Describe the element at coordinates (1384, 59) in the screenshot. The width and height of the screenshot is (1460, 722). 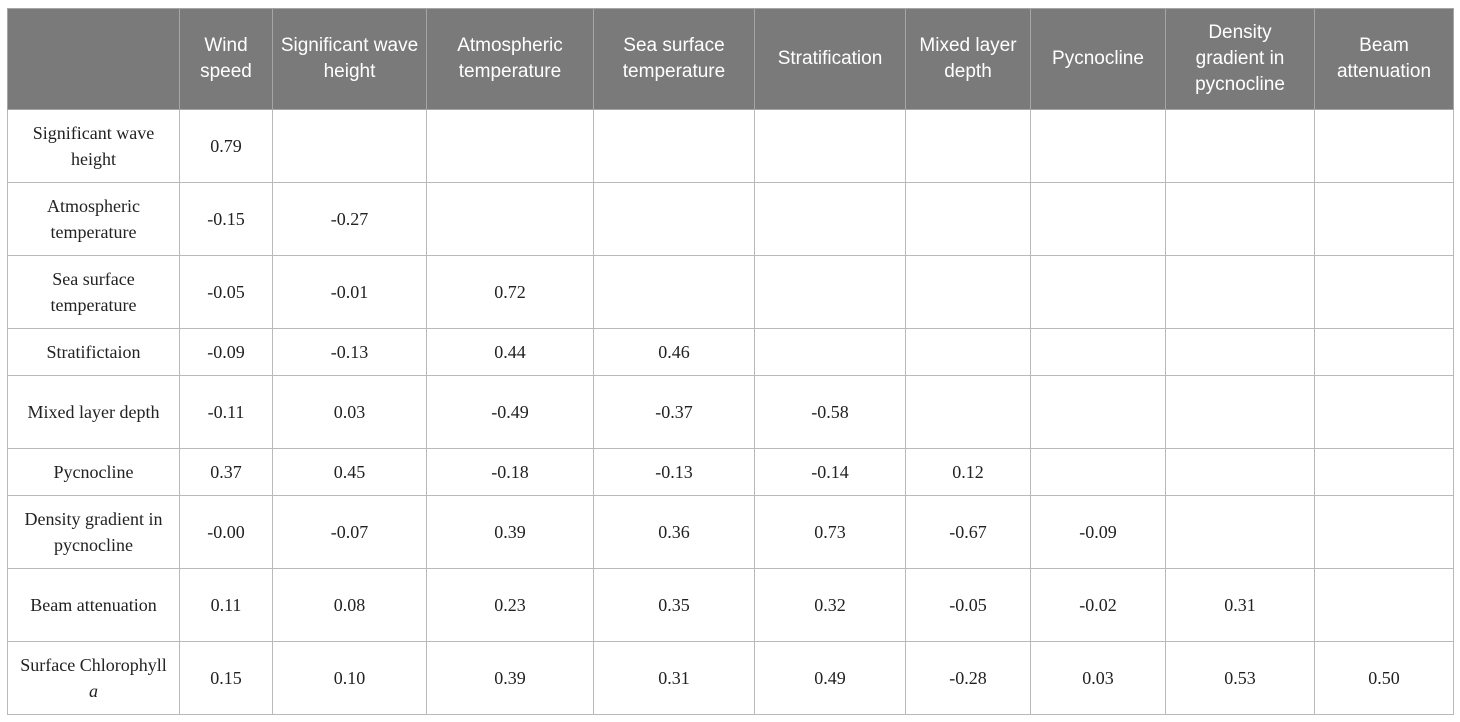
I see `column-header: Beam attenuation` at that location.